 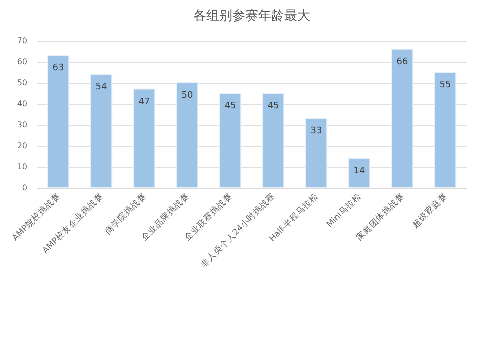 What do you see at coordinates (144, 102) in the screenshot?
I see `data-label: 47` at bounding box center [144, 102].